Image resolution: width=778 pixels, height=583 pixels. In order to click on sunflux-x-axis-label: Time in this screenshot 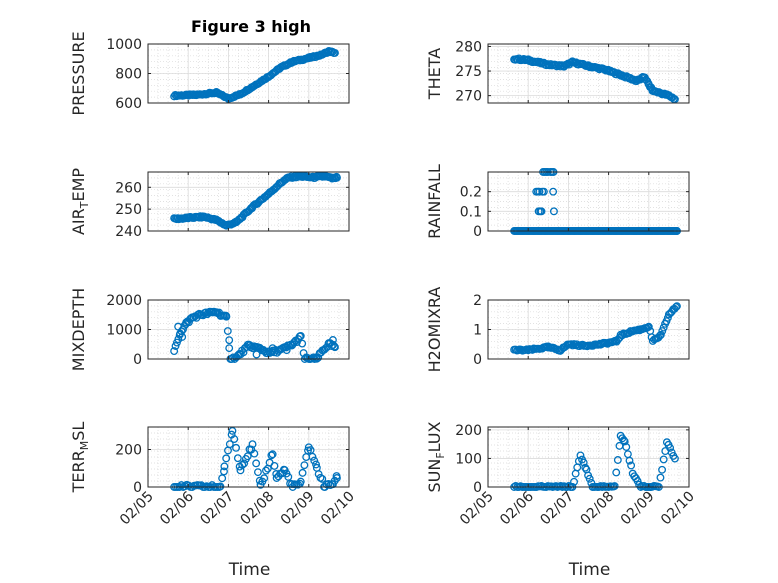, I will do `click(589, 570)`.